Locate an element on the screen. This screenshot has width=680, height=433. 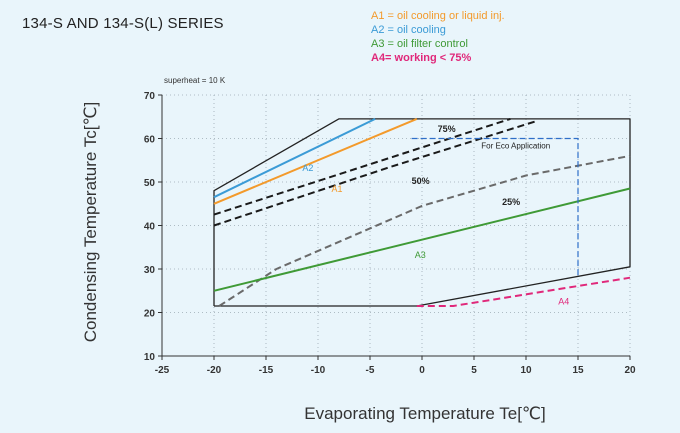
series-label-50: 50% is located at coordinates (421, 181).